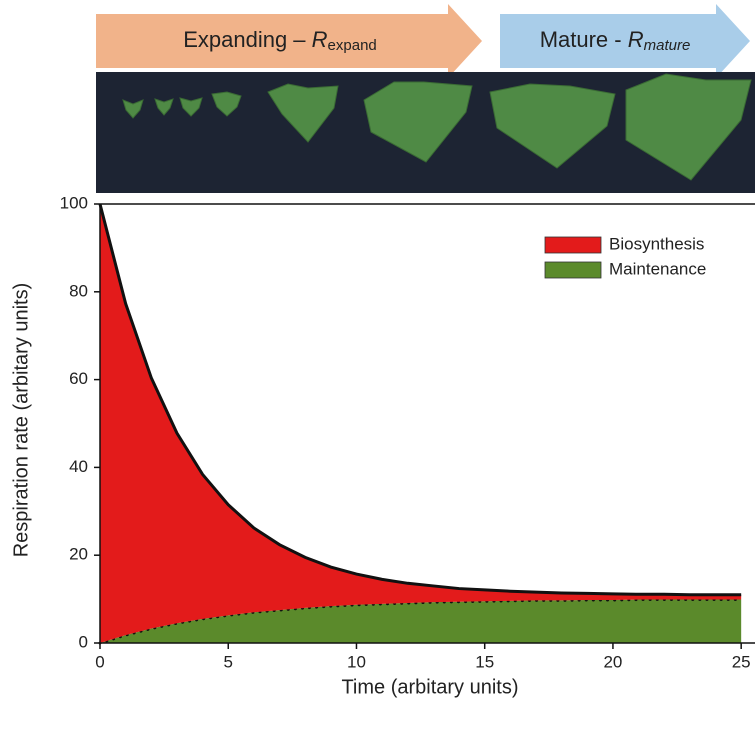 This screenshot has width=755, height=729. What do you see at coordinates (656, 243) in the screenshot?
I see `legend-label: Biosynthesis` at bounding box center [656, 243].